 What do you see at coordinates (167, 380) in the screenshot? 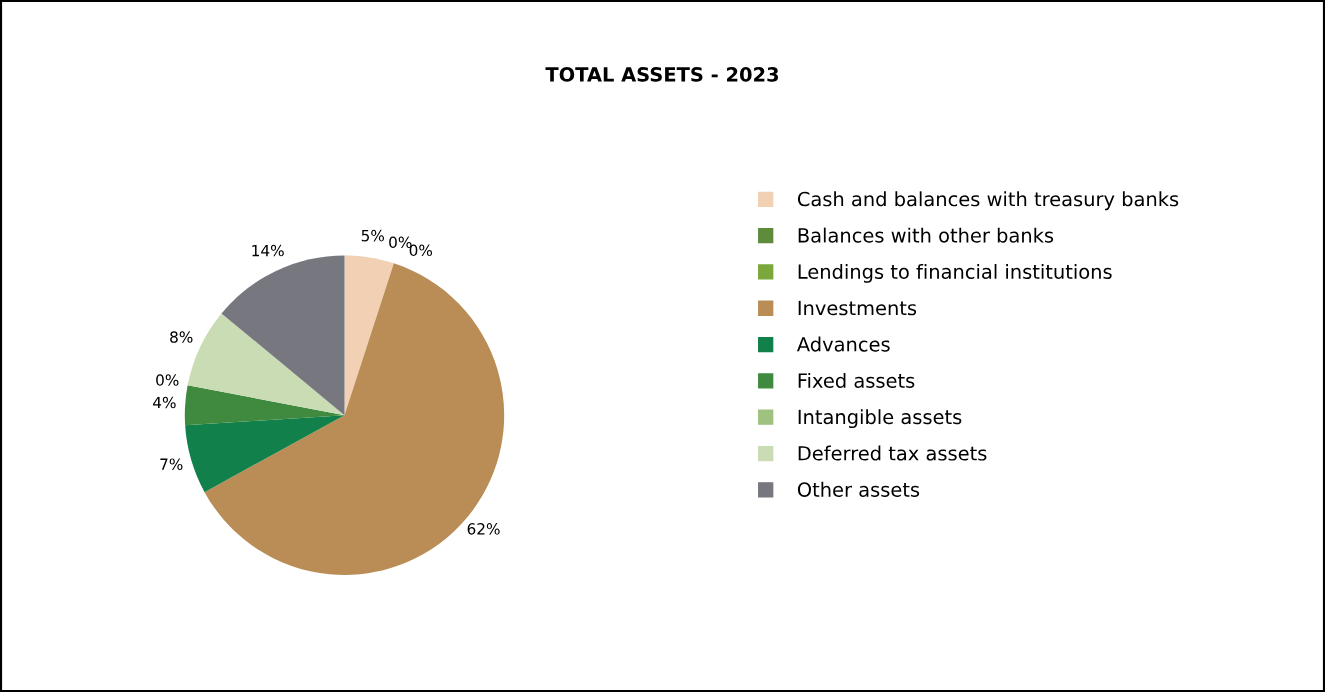
I see `text: 0%` at bounding box center [167, 380].